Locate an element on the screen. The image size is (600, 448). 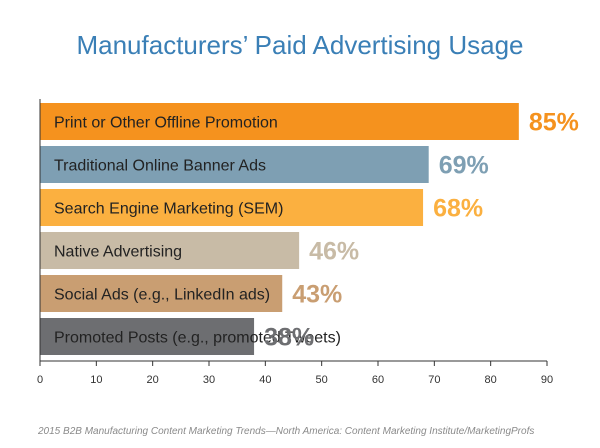
x-tick-label-0: 0 is located at coordinates (40, 380).